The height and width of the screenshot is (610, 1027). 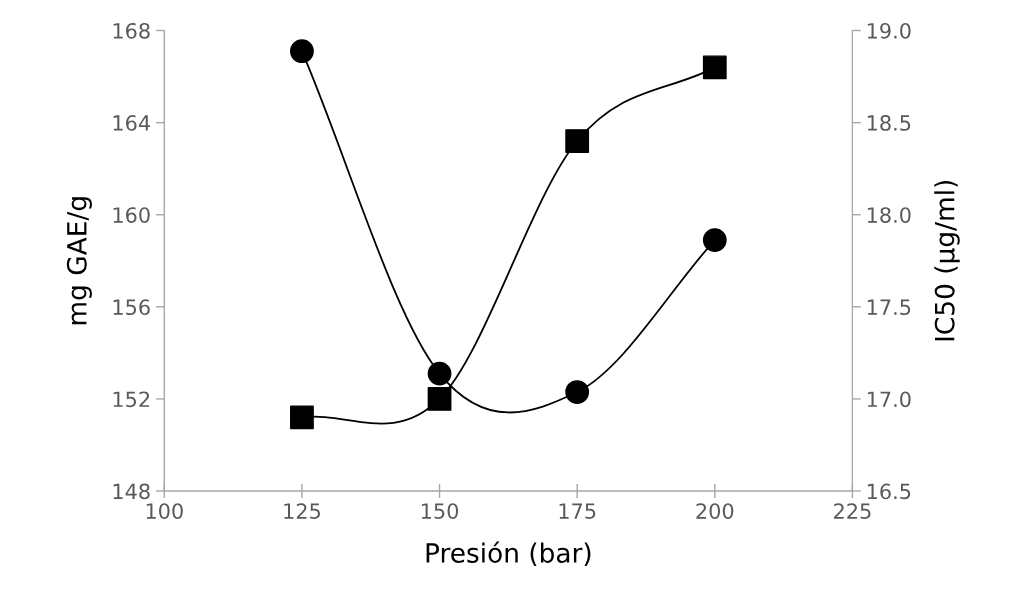 I want to click on y2-tick-label: 18.0, so click(x=889, y=215).